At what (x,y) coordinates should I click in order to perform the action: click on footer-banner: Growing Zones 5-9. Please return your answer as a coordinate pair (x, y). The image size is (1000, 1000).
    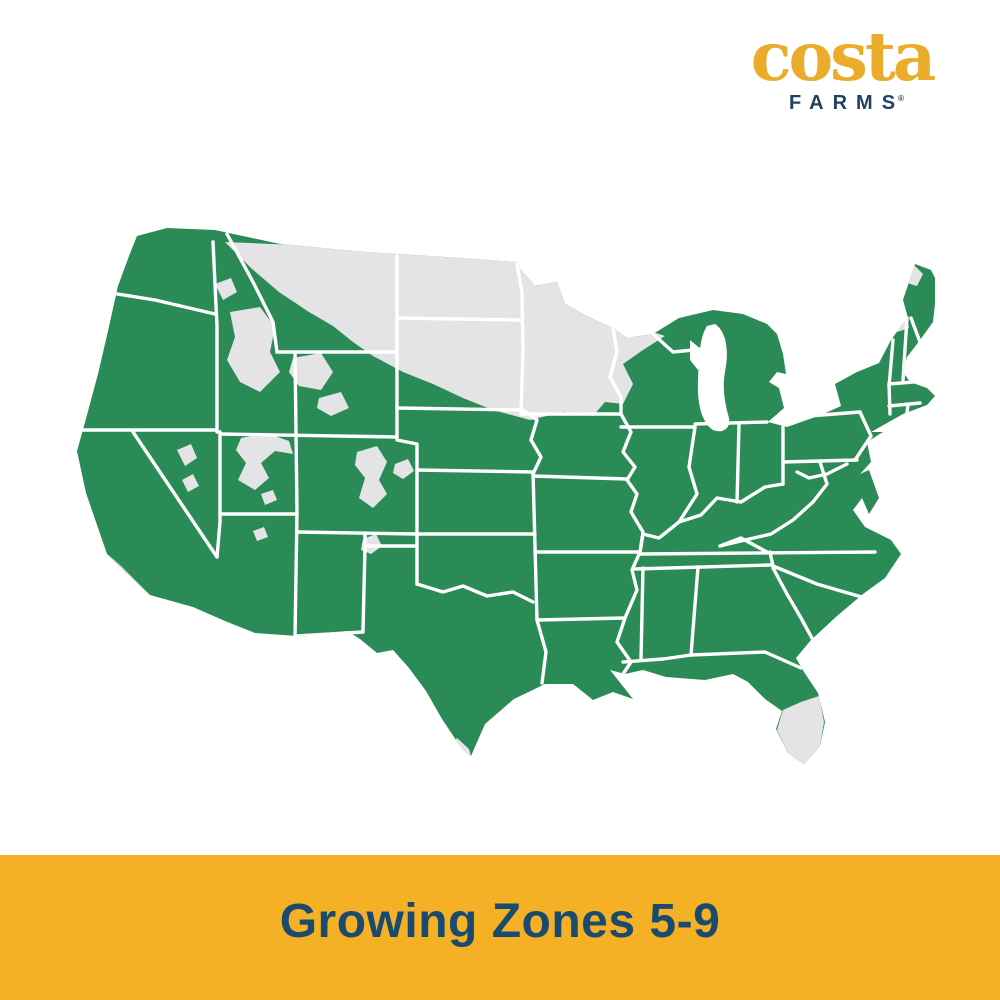
    Looking at the image, I should click on (500, 927).